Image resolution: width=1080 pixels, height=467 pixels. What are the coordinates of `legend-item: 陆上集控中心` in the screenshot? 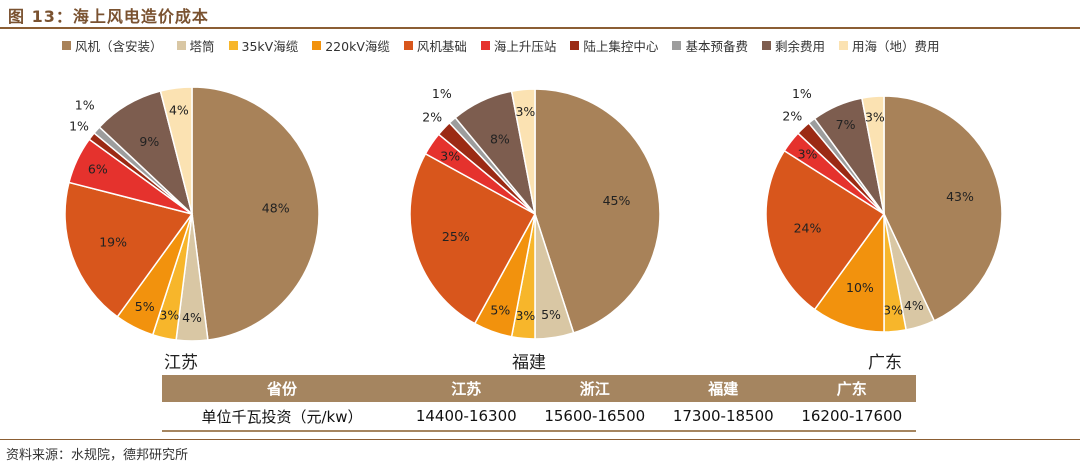 It's located at (614, 45).